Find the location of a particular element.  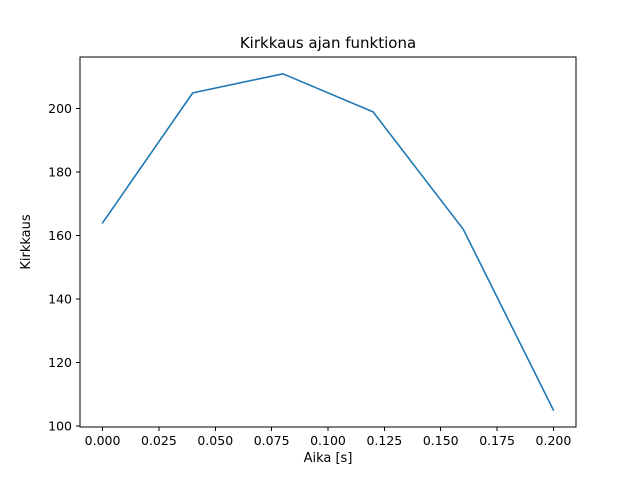

chart-title: Kirkkaus ajan funktiona is located at coordinates (328, 43).